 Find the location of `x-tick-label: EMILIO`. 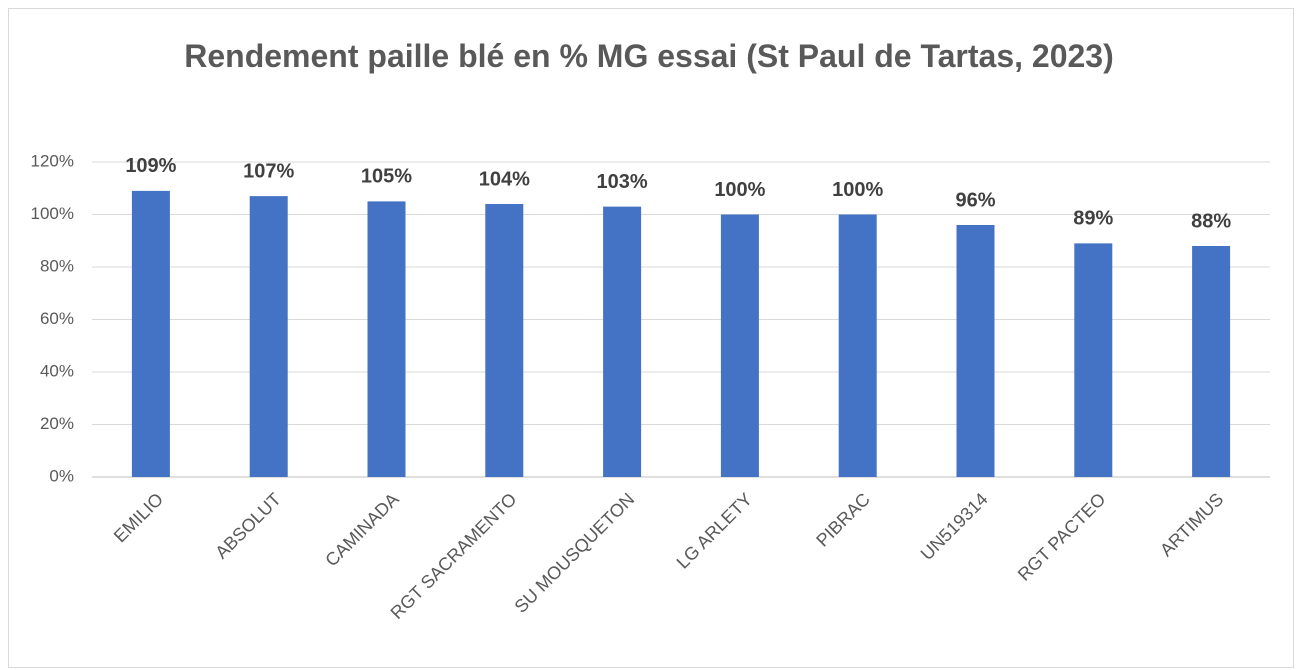

x-tick-label: EMILIO is located at coordinates (138, 517).